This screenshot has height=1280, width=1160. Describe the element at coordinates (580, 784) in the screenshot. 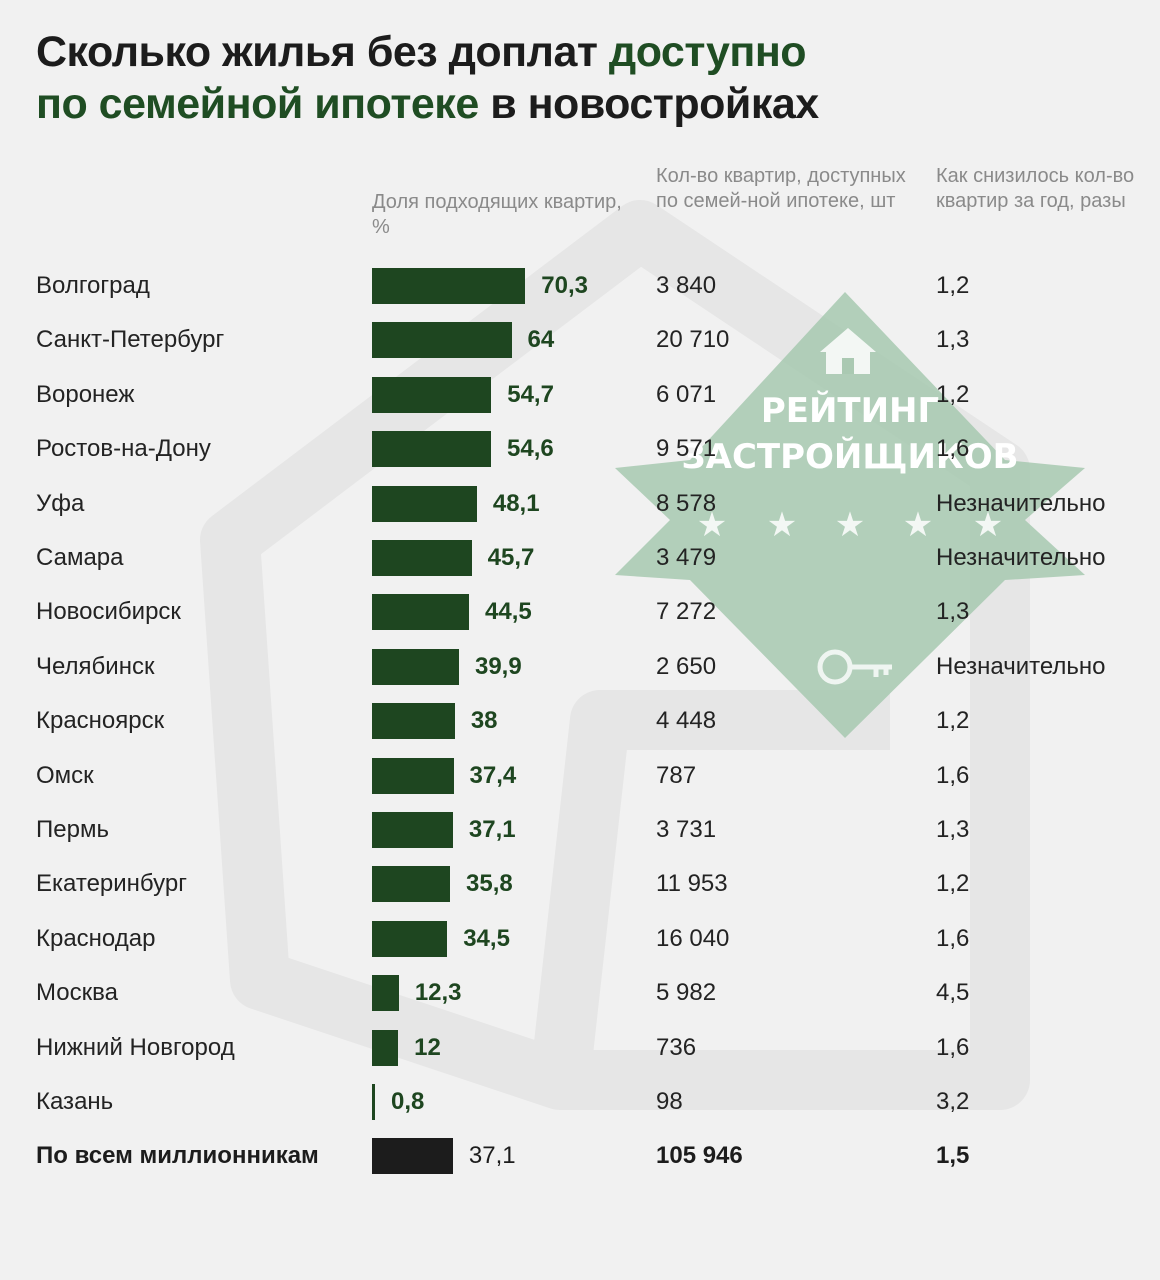

I see `table-row: Омск 37,4 787 1,6` at that location.